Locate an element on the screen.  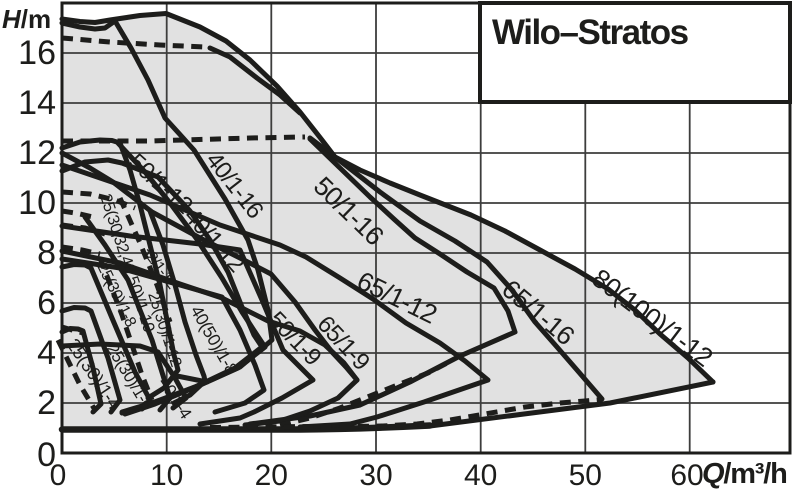
svg-text: Wilo–Stratos is located at coordinates (590, 32).